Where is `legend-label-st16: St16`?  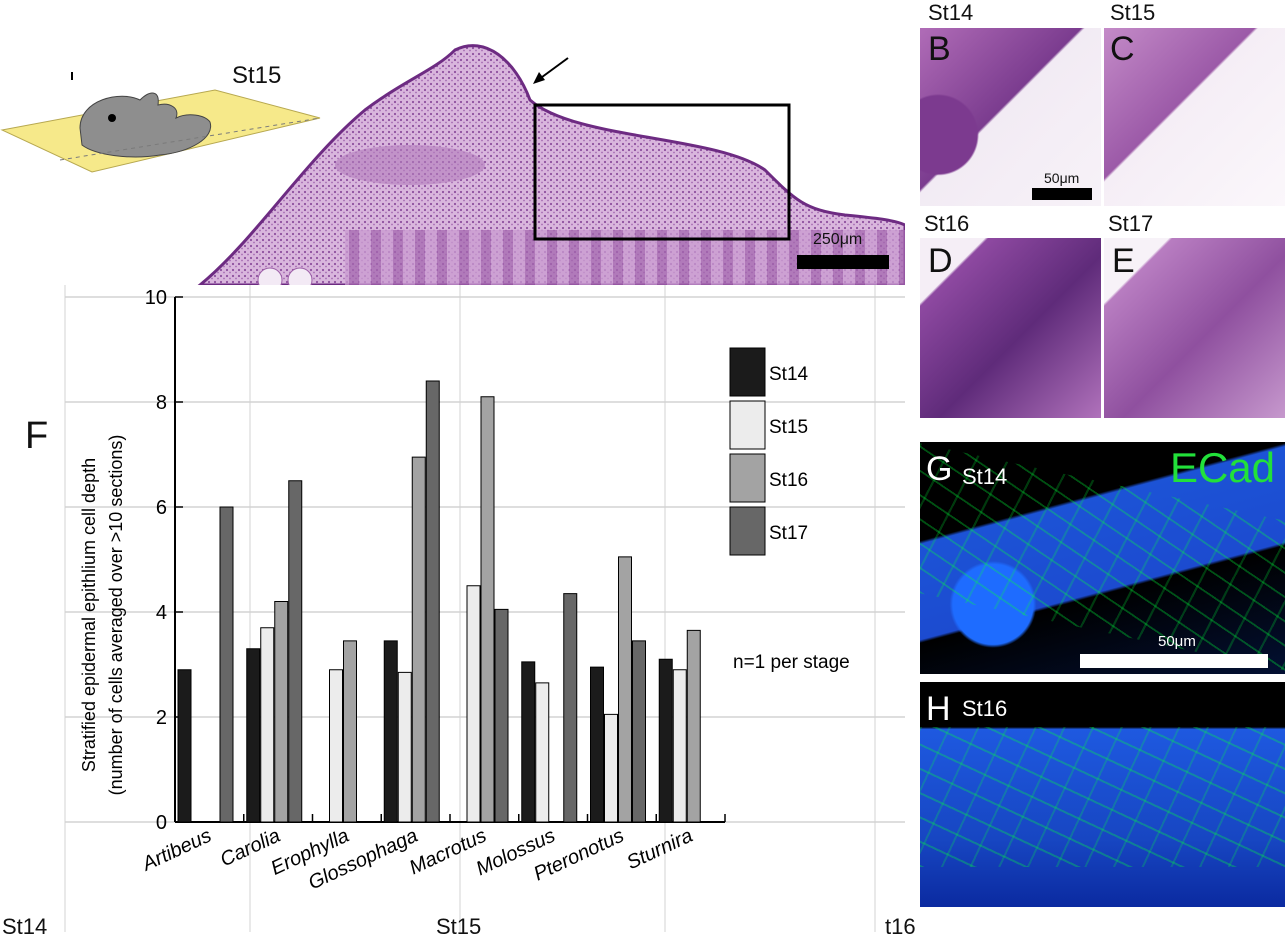
legend-label-st16: St16 is located at coordinates (788, 480).